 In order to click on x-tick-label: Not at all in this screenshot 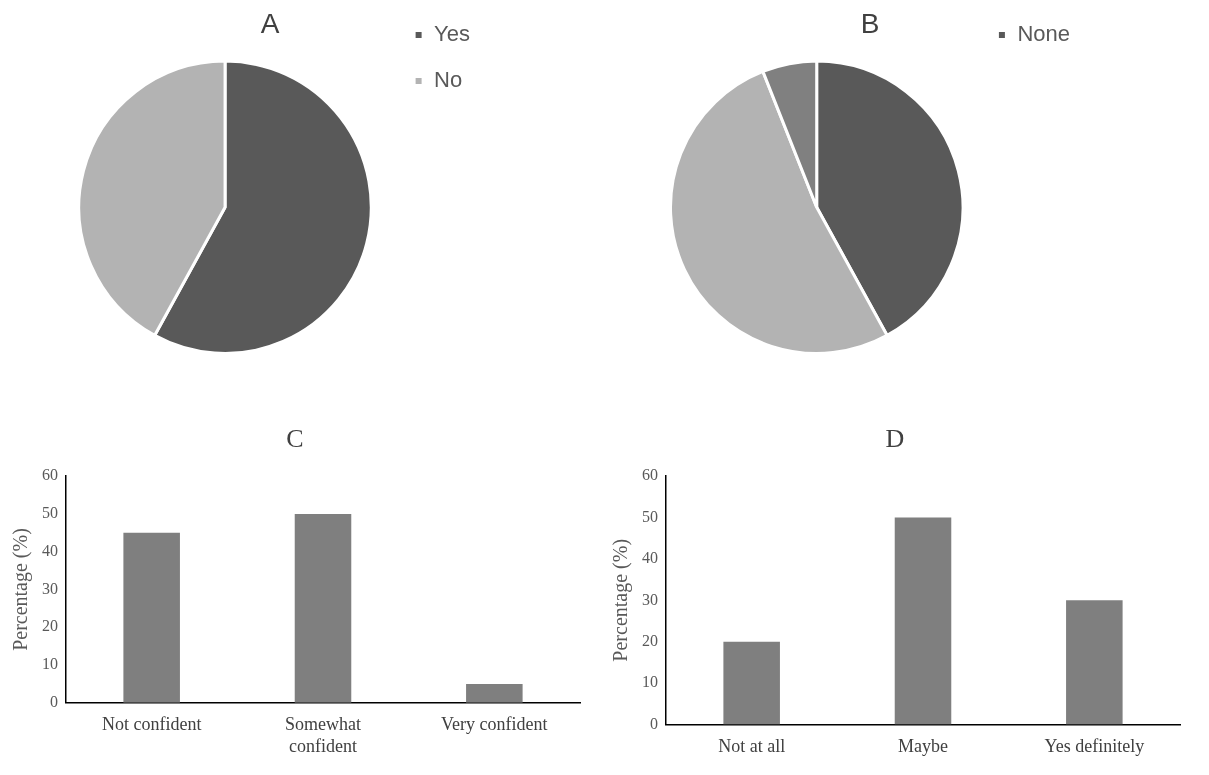, I will do `click(752, 745)`.